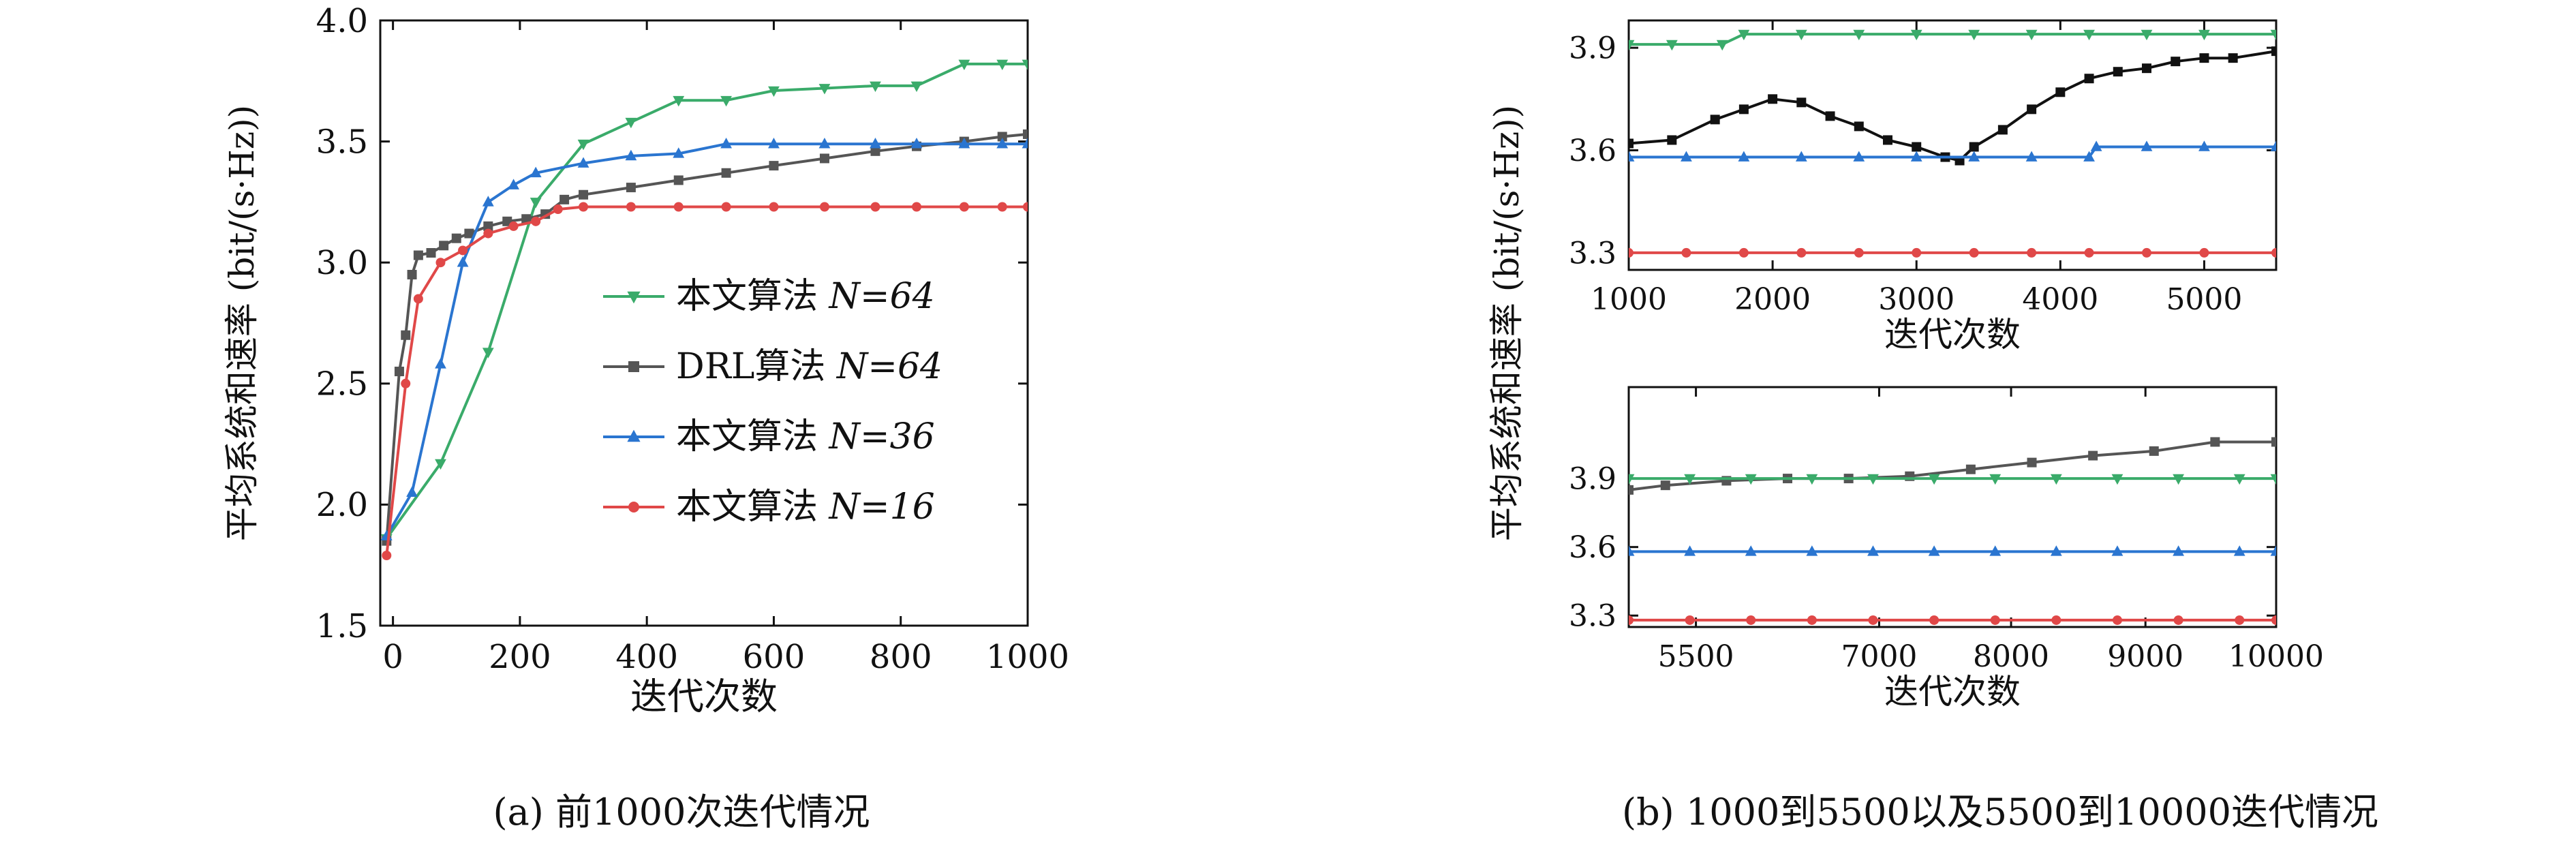 The height and width of the screenshot is (841, 2576). What do you see at coordinates (1923, 186) in the screenshot?
I see `chart-panel-b-top: 1000 2000 3000 4000 5000 3.3 3.6 3.9 迭代次数` at bounding box center [1923, 186].